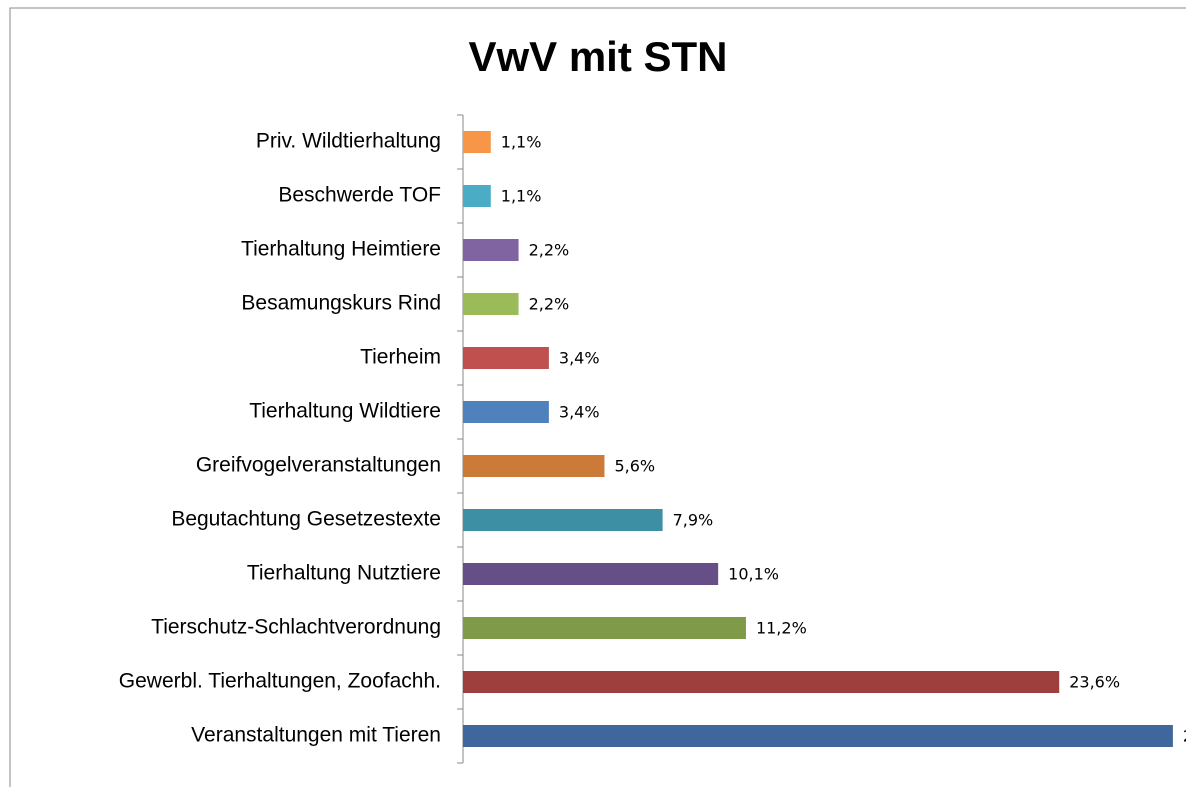 The image size is (1186, 787). I want to click on y-tick-label: Tierheim, so click(400, 357).